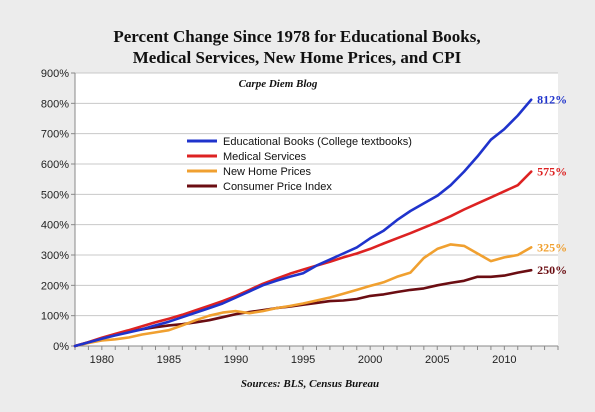  Describe the element at coordinates (504, 360) in the screenshot. I see `x-tick-label: 2010` at that location.